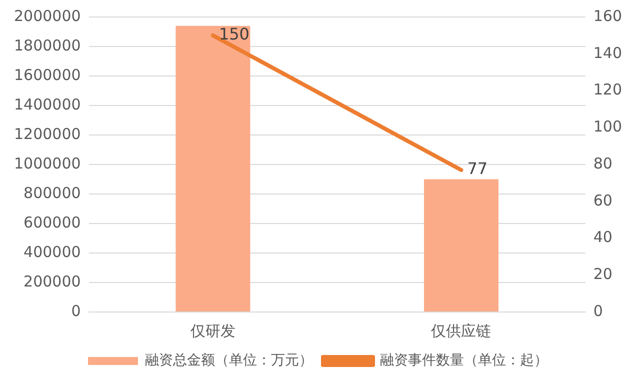 The width and height of the screenshot is (640, 382). What do you see at coordinates (52, 281) in the screenshot?
I see `y-tick-label: 200000` at bounding box center [52, 281].